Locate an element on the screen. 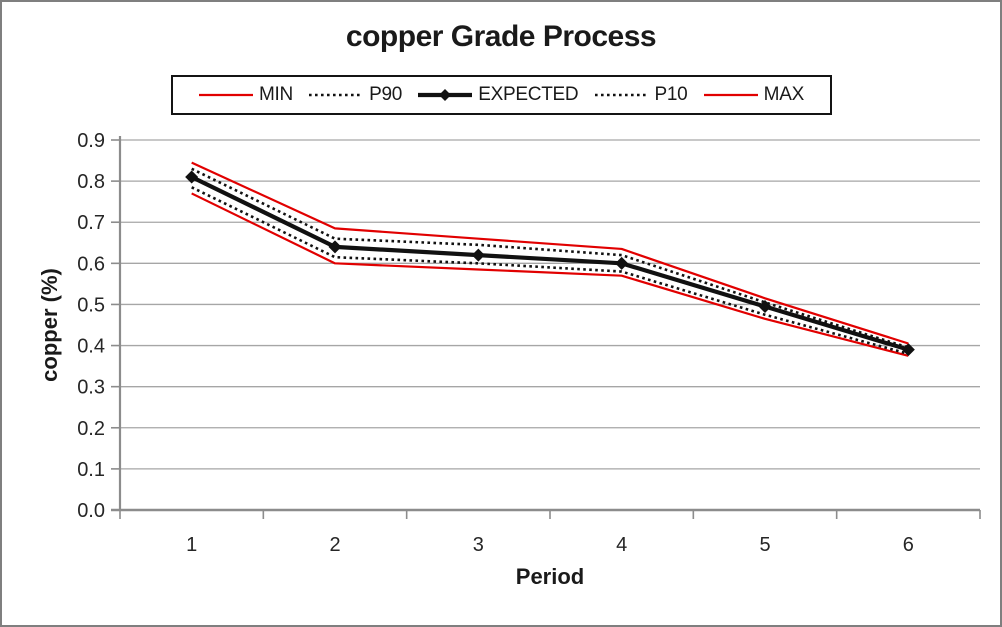 This screenshot has width=1002, height=627. y-tick-label: 0.5 is located at coordinates (91, 305).